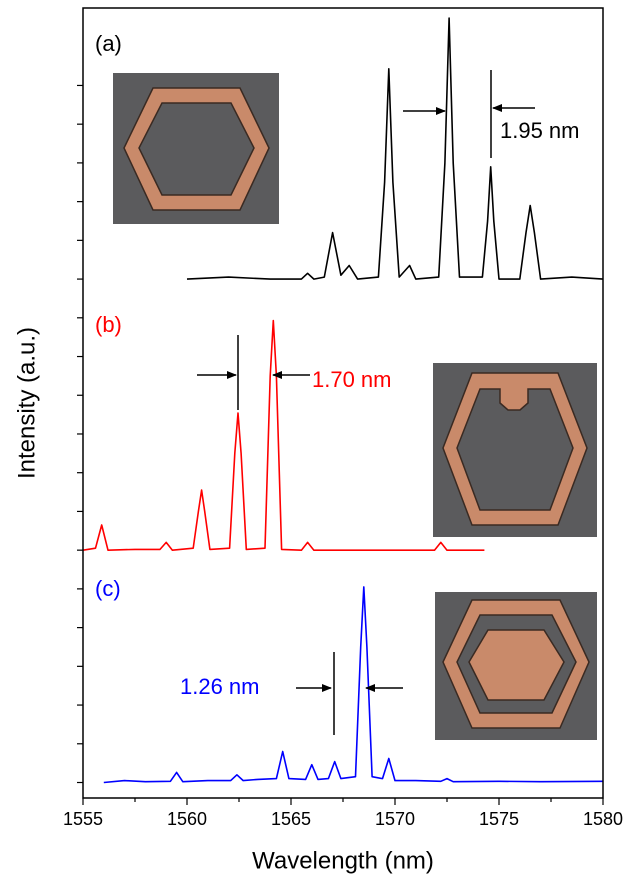 The width and height of the screenshot is (642, 878). I want to click on disk-c, so click(516, 665).